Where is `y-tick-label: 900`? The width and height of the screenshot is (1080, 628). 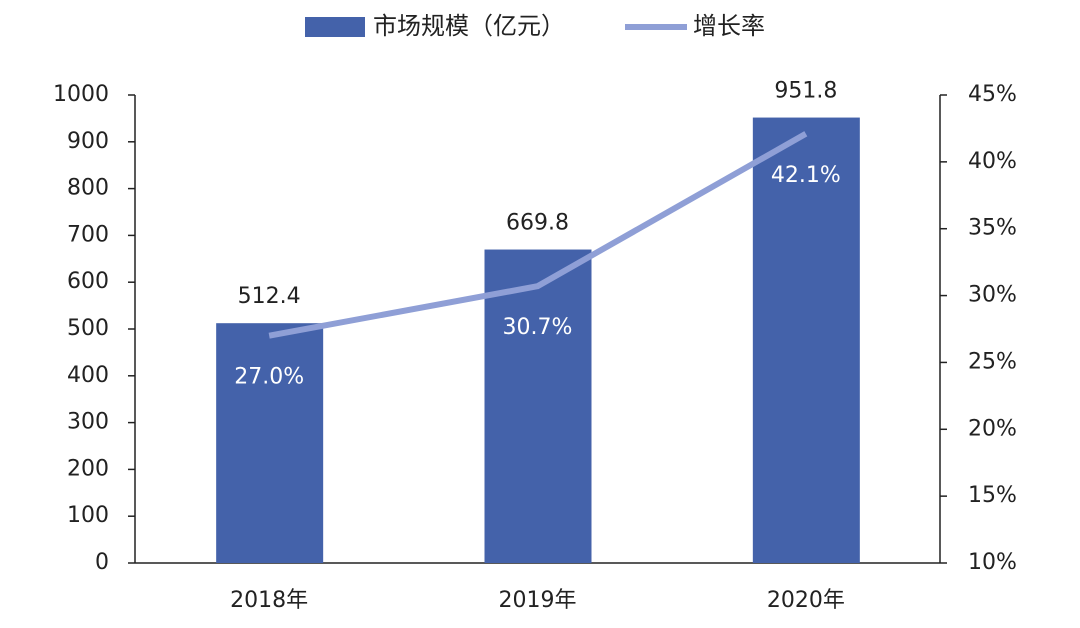
y-tick-label: 900 is located at coordinates (88, 141).